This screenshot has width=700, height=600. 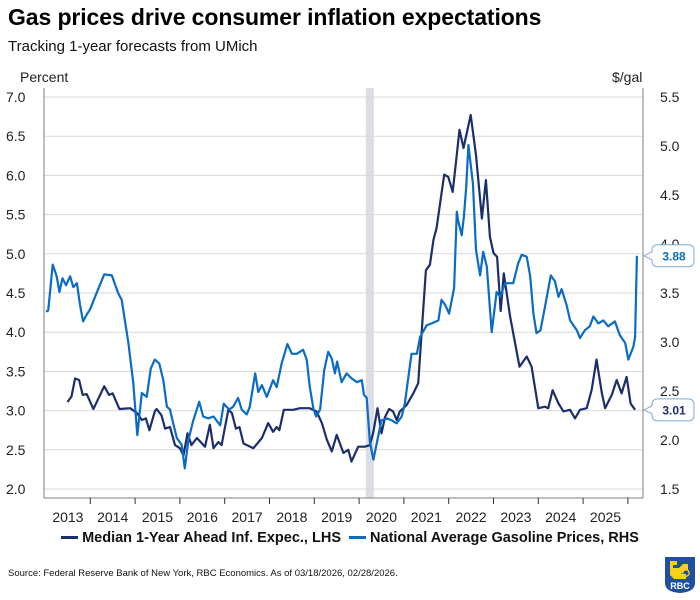 What do you see at coordinates (670, 440) in the screenshot?
I see `right-tick-label: 2.0` at bounding box center [670, 440].